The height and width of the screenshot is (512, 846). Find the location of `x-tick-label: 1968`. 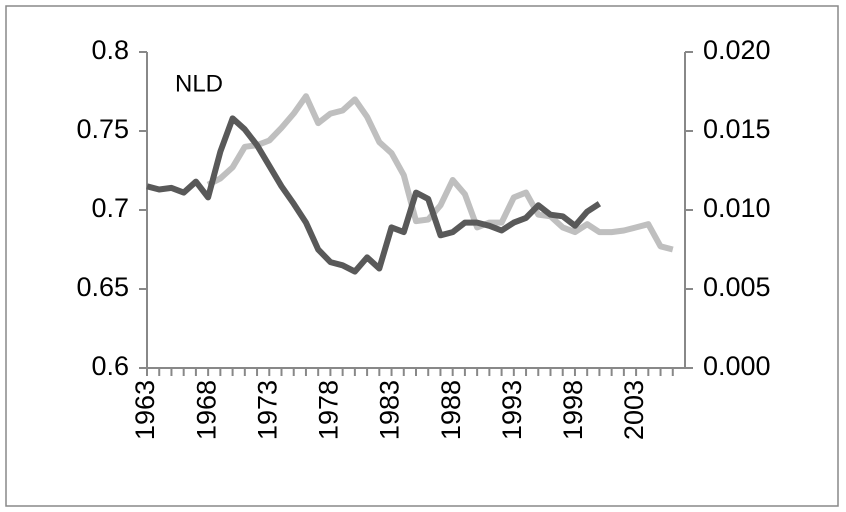

x-tick-label: 1968 is located at coordinates (206, 410).